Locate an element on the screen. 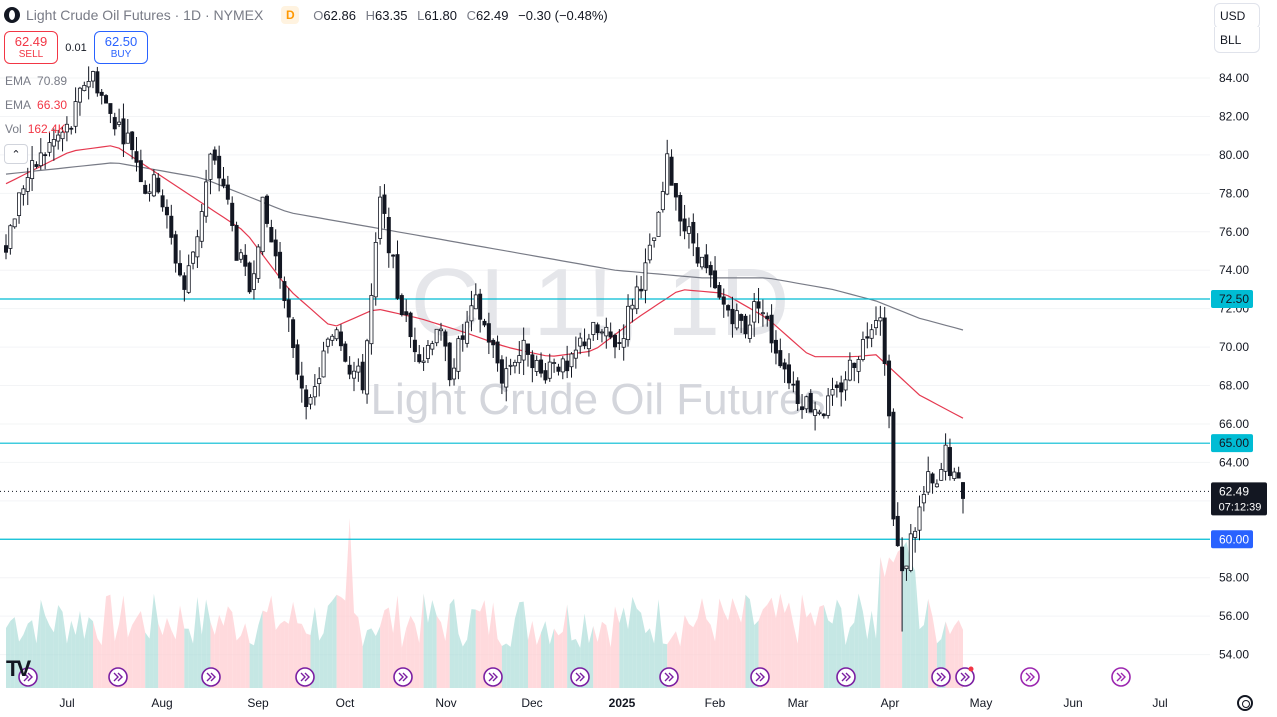 This screenshot has width=1277, height=717. time-tick-label: Aug is located at coordinates (161, 703).